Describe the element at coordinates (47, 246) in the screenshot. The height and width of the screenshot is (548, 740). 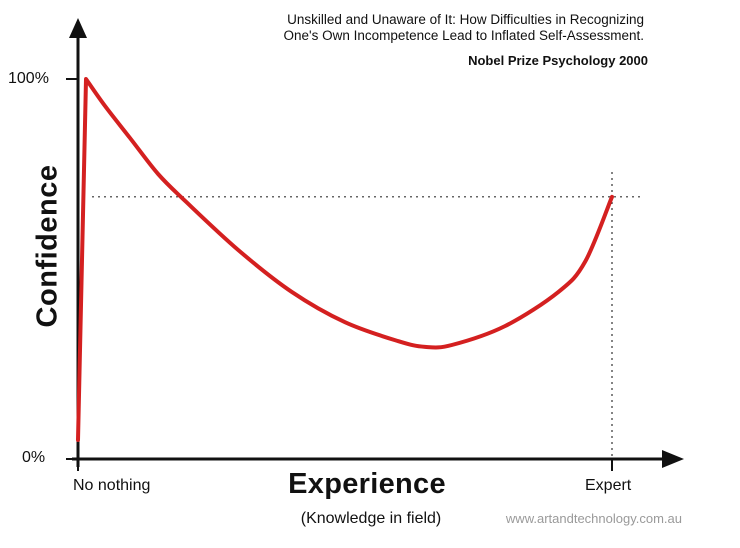
I see `y-axis-label: Confidence` at that location.